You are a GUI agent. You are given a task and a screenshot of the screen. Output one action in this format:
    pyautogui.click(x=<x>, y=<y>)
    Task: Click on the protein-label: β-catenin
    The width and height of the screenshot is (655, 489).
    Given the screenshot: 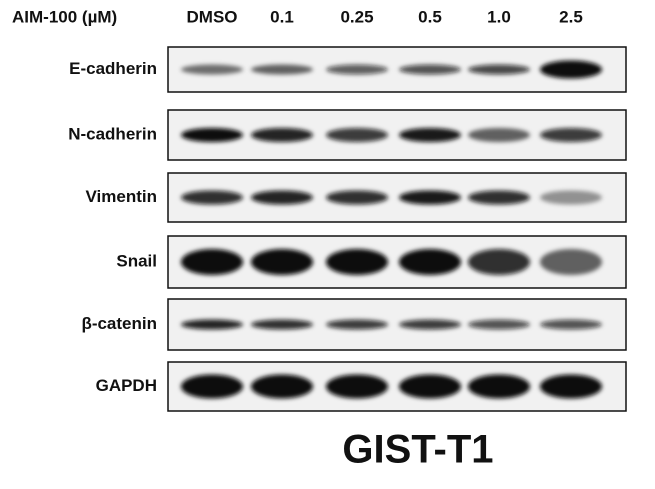 What is the action you would take?
    pyautogui.click(x=119, y=323)
    